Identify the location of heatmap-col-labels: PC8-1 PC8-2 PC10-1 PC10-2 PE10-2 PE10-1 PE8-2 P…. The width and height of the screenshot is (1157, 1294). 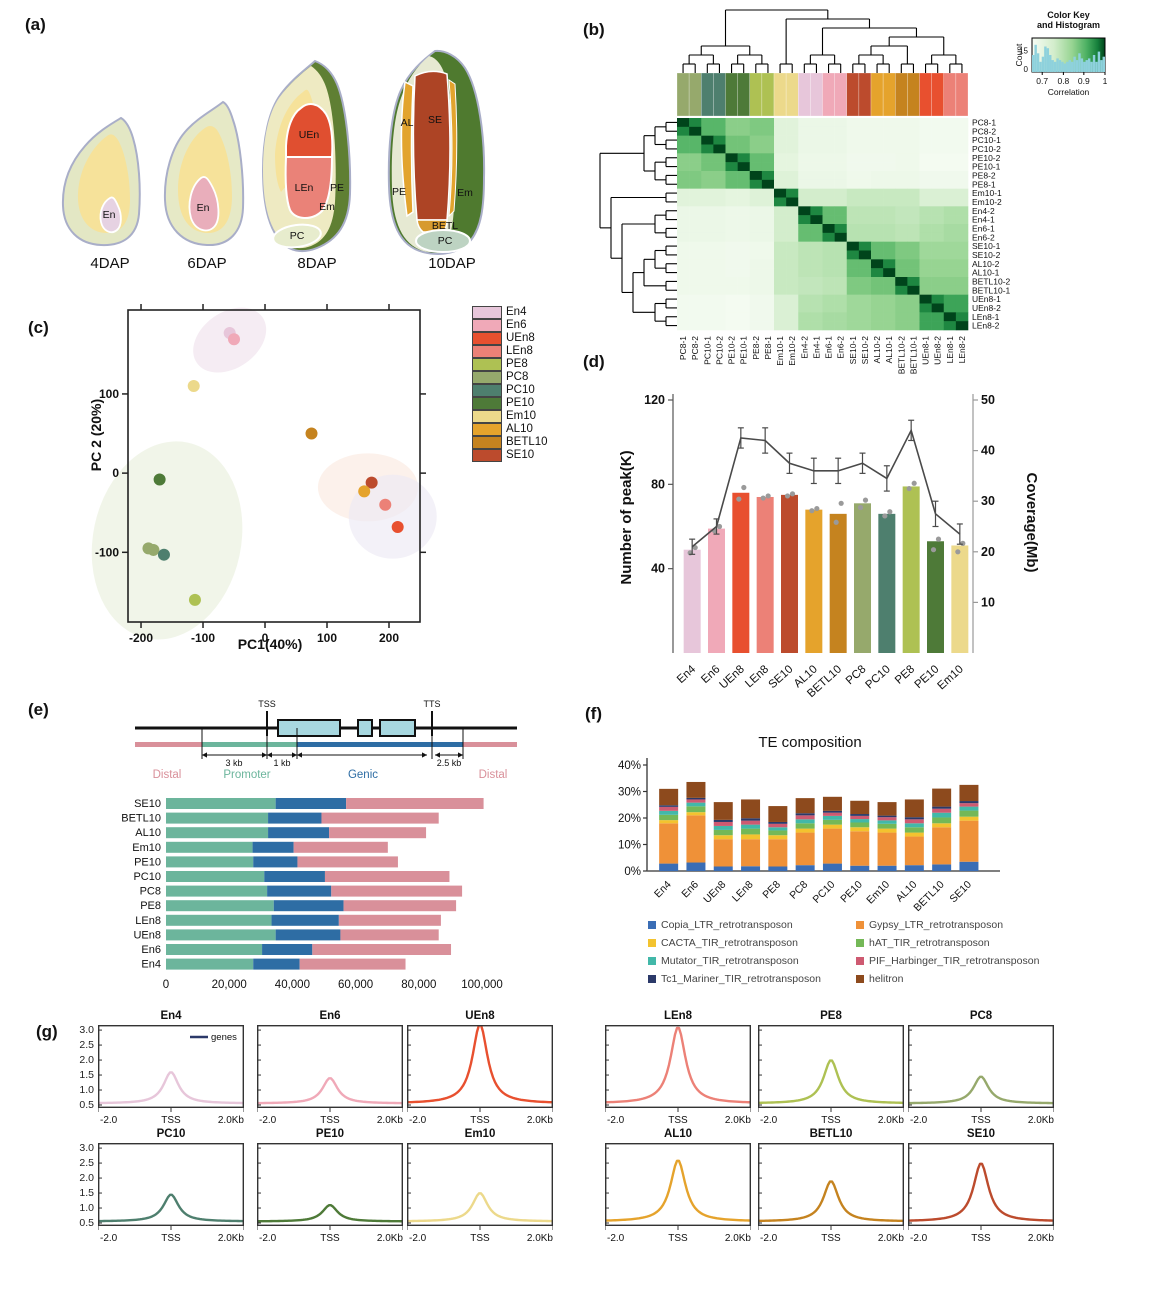
(822, 355).